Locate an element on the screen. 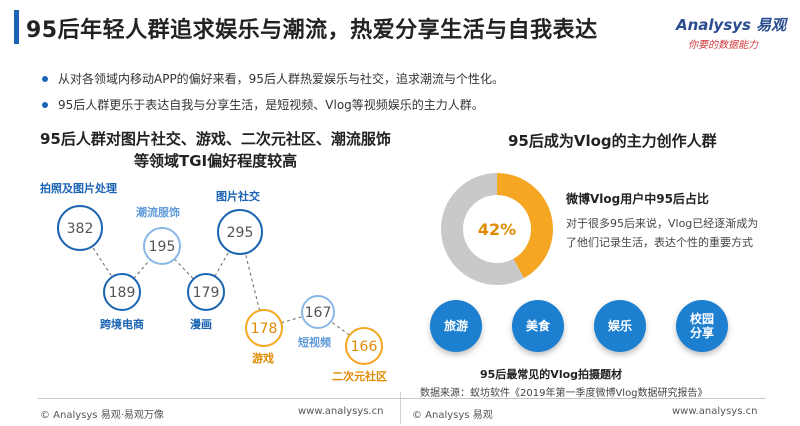 The image size is (800, 426). topic-label: 美食 is located at coordinates (537, 326).